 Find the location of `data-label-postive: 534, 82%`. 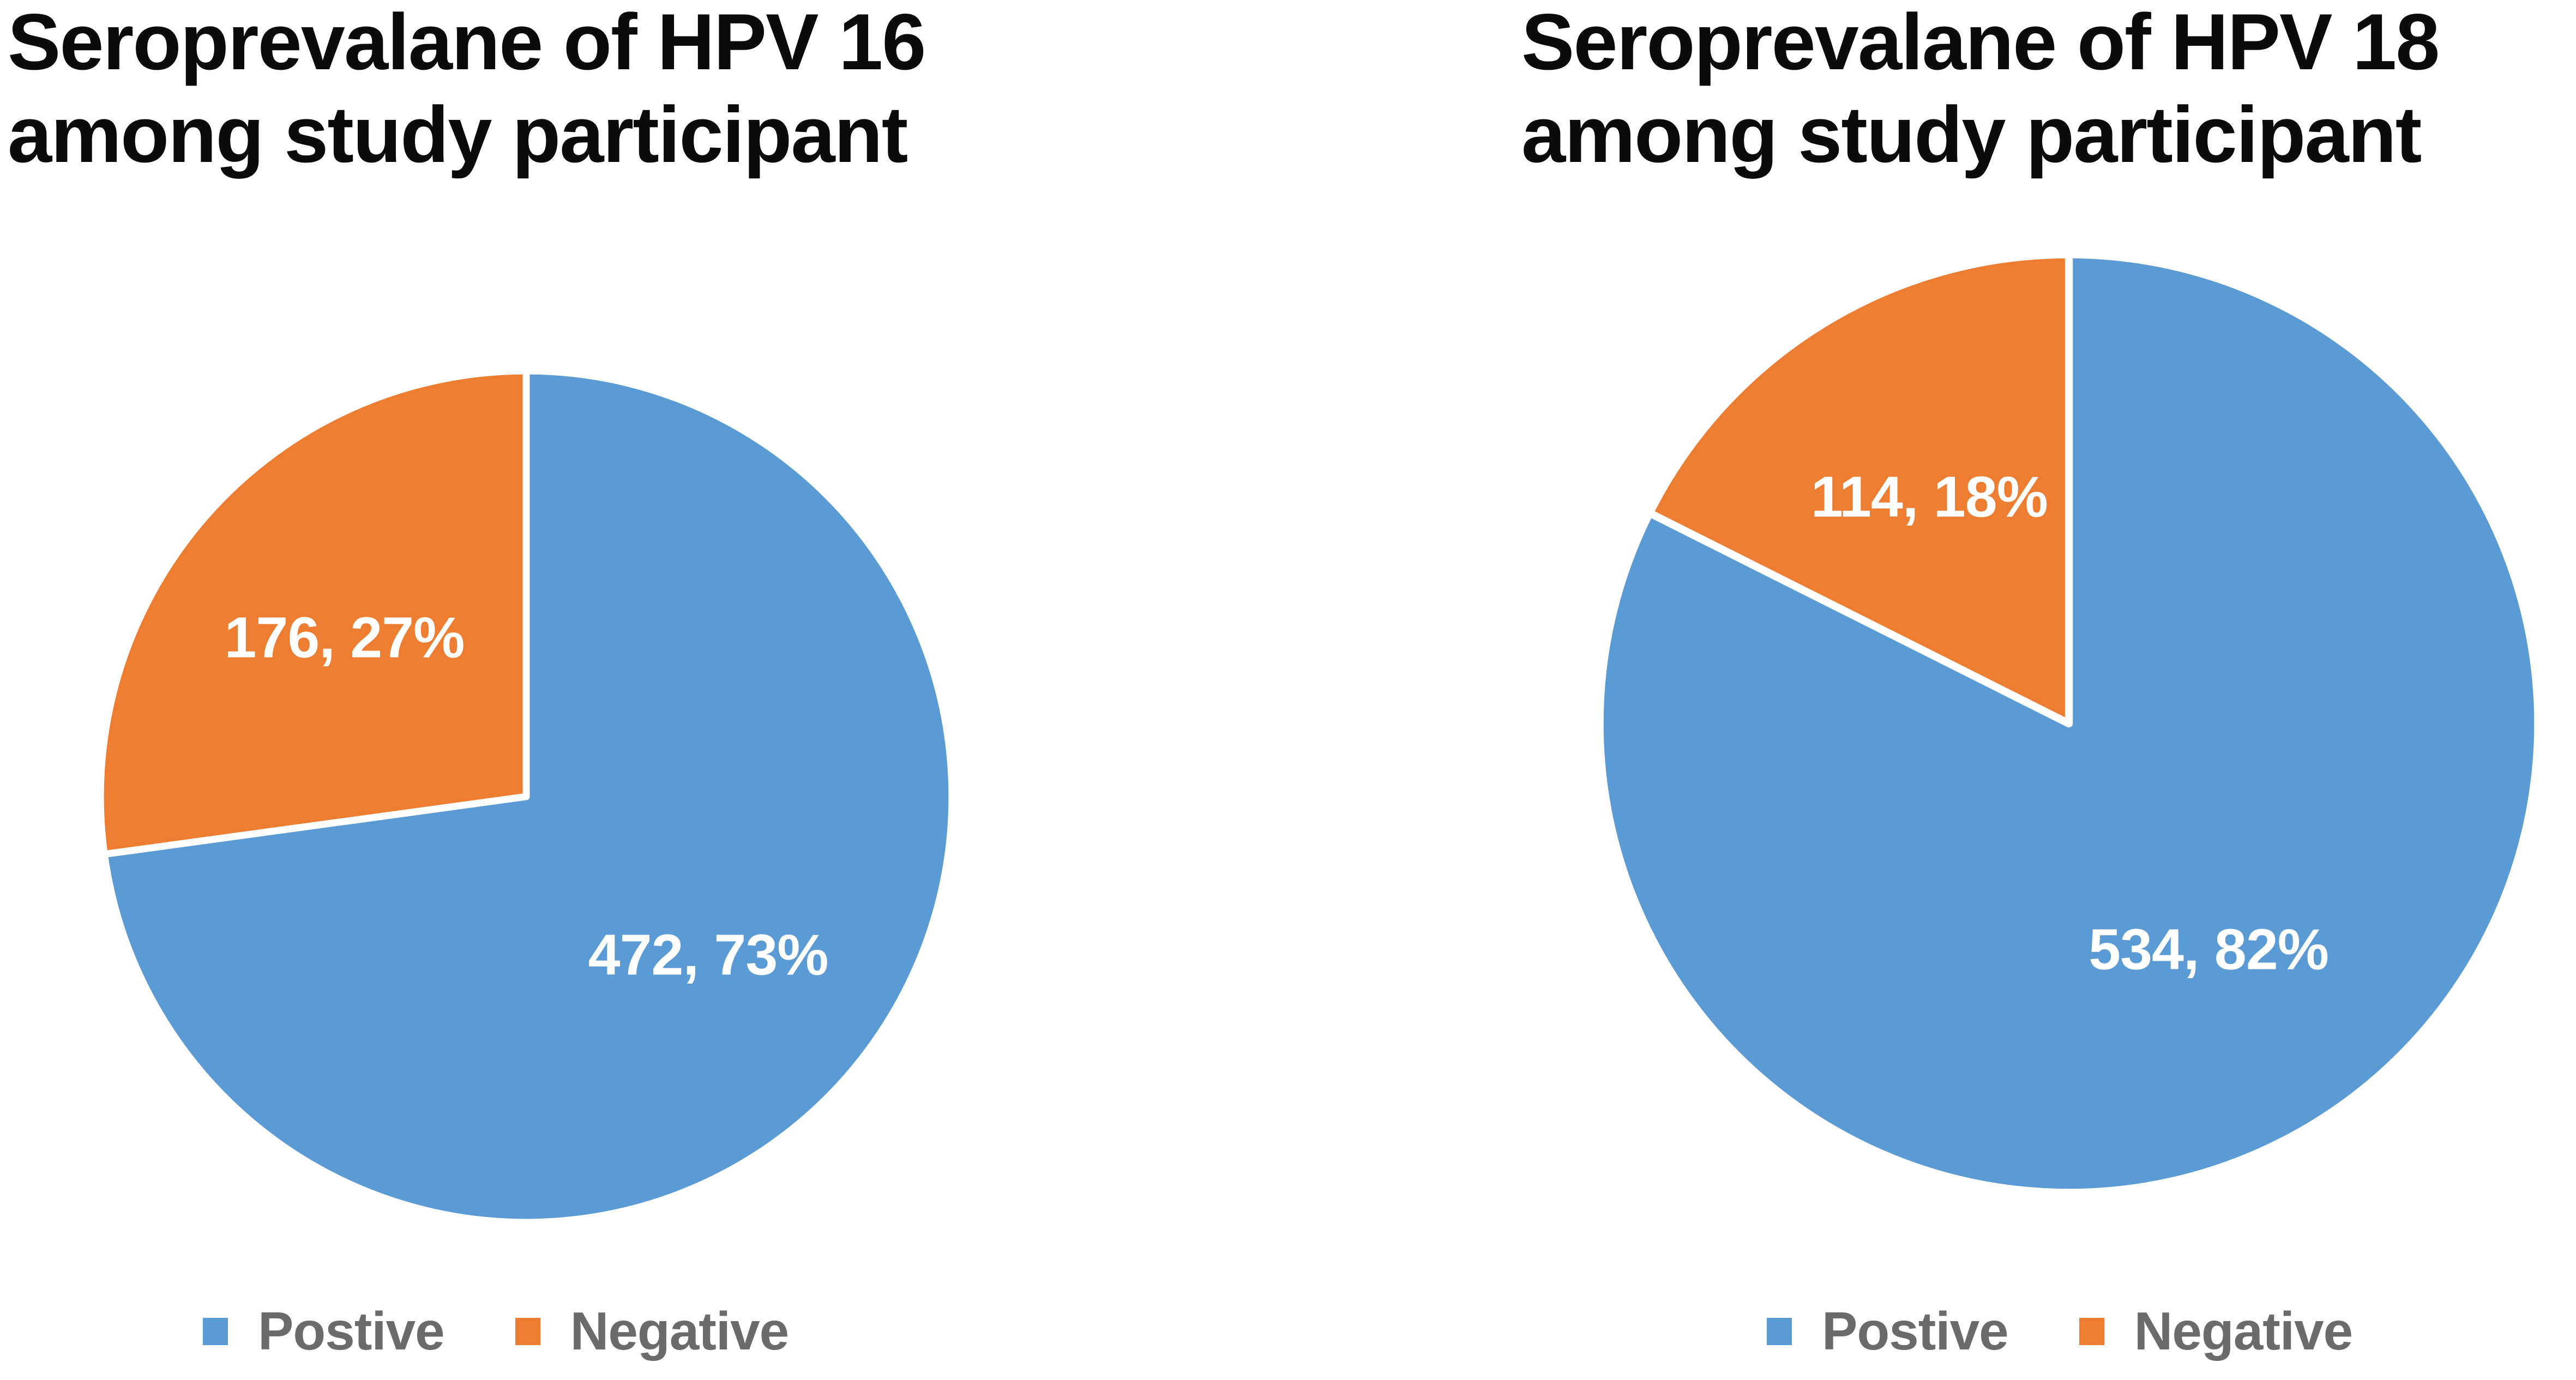

data-label-postive: 534, 82% is located at coordinates (2209, 950).